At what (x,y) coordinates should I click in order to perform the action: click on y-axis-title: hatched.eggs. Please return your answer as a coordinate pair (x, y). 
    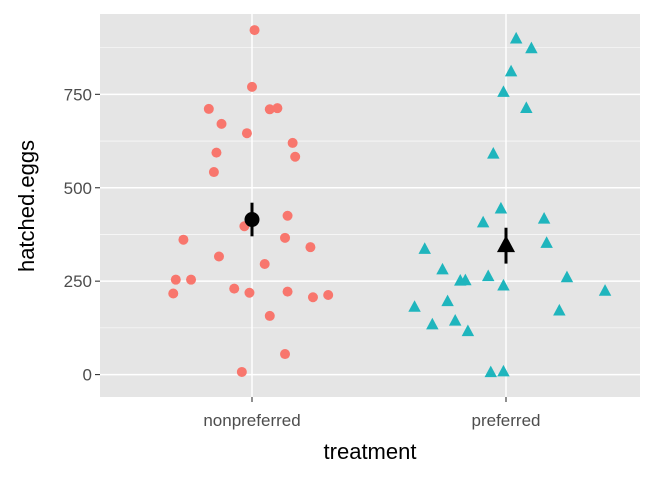
    Looking at the image, I should click on (26, 206).